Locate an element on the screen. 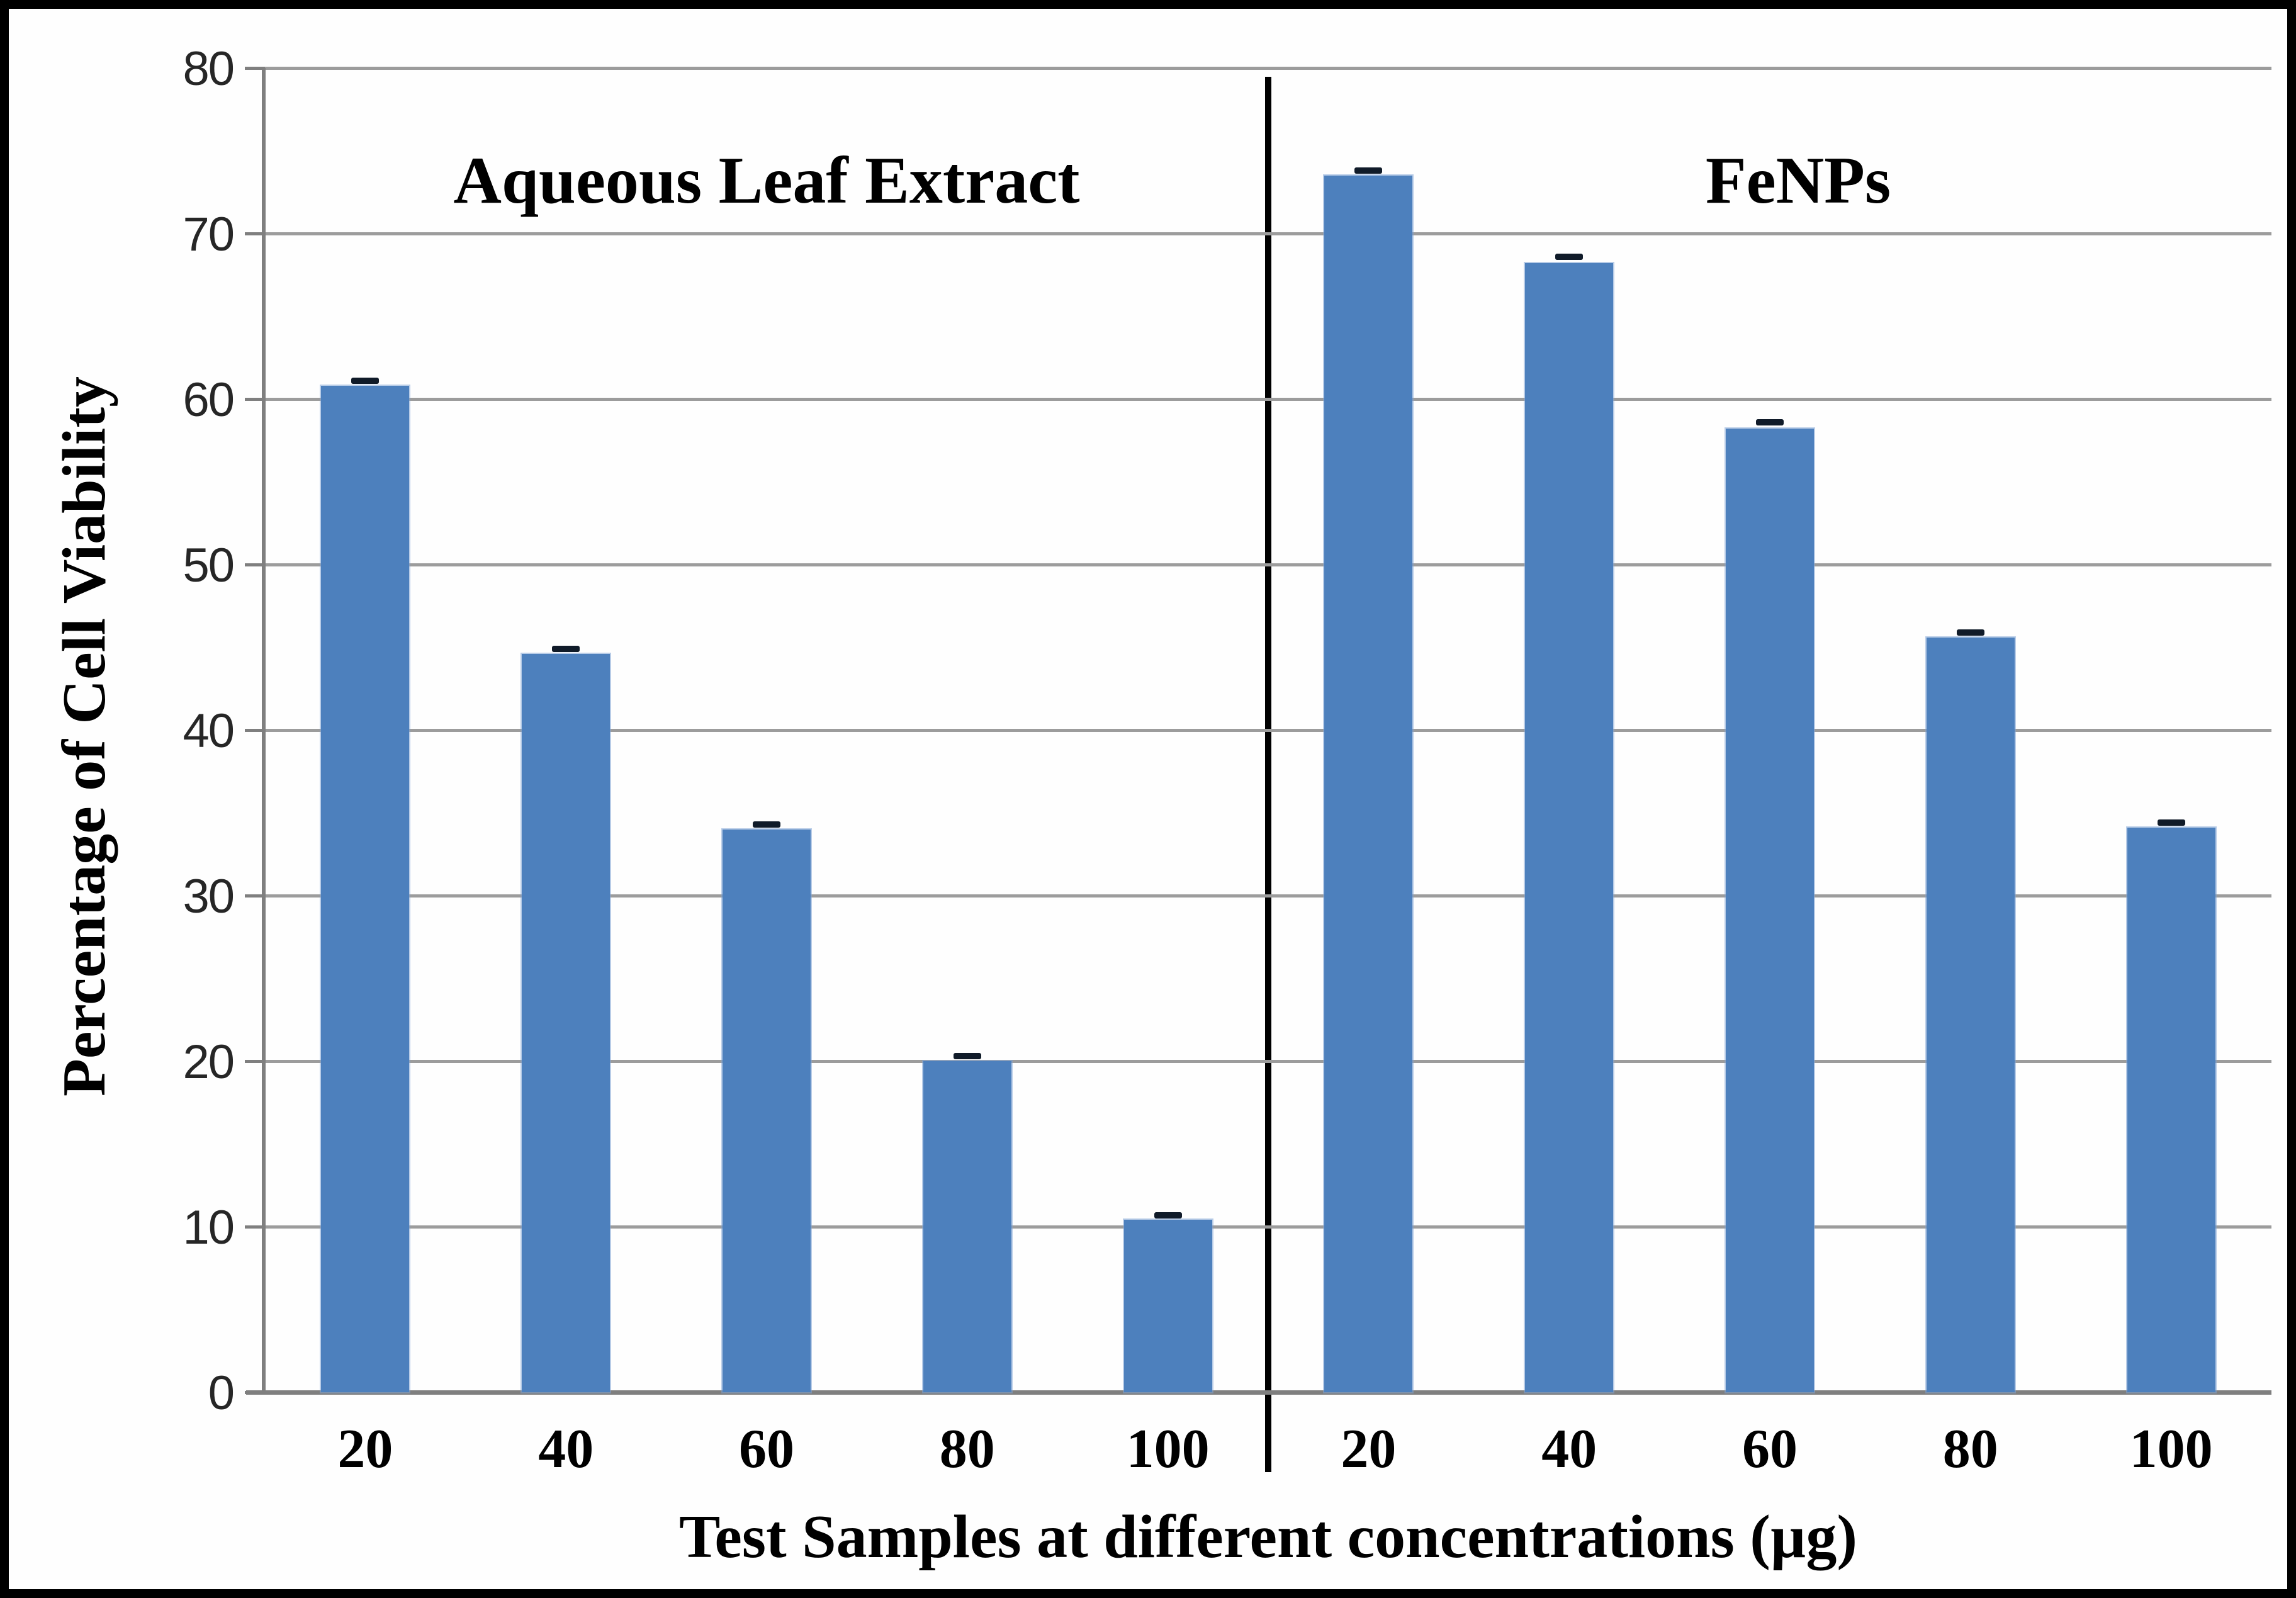 Image resolution: width=2296 pixels, height=1598 pixels. y-tick-label-30: 30 is located at coordinates (209, 896).